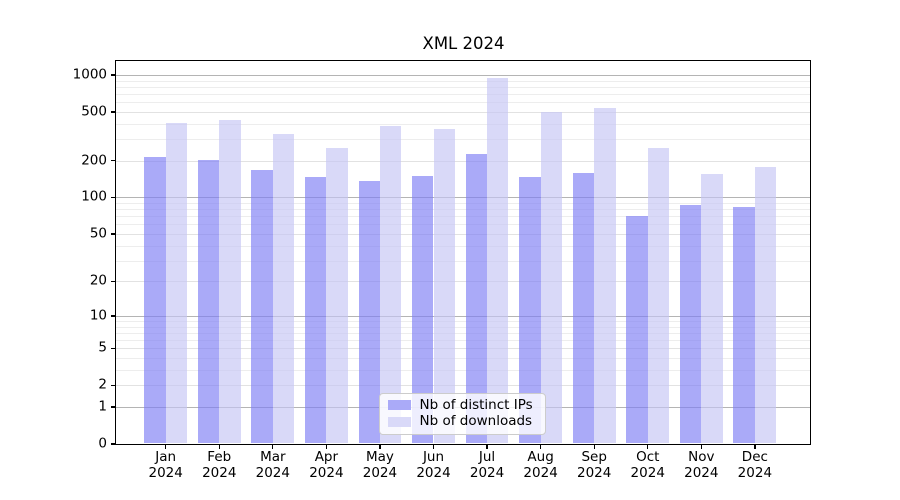 The width and height of the screenshot is (900, 500). I want to click on x-tick-label: May 2024, so click(380, 465).